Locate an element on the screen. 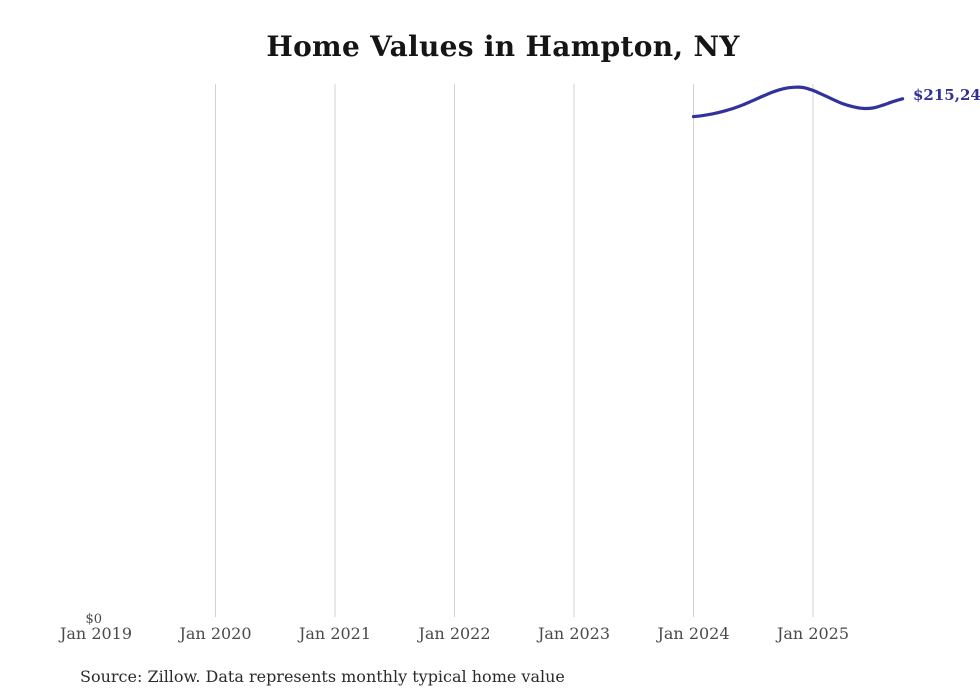 The image size is (980, 699). home-value-line is located at coordinates (798, 102).